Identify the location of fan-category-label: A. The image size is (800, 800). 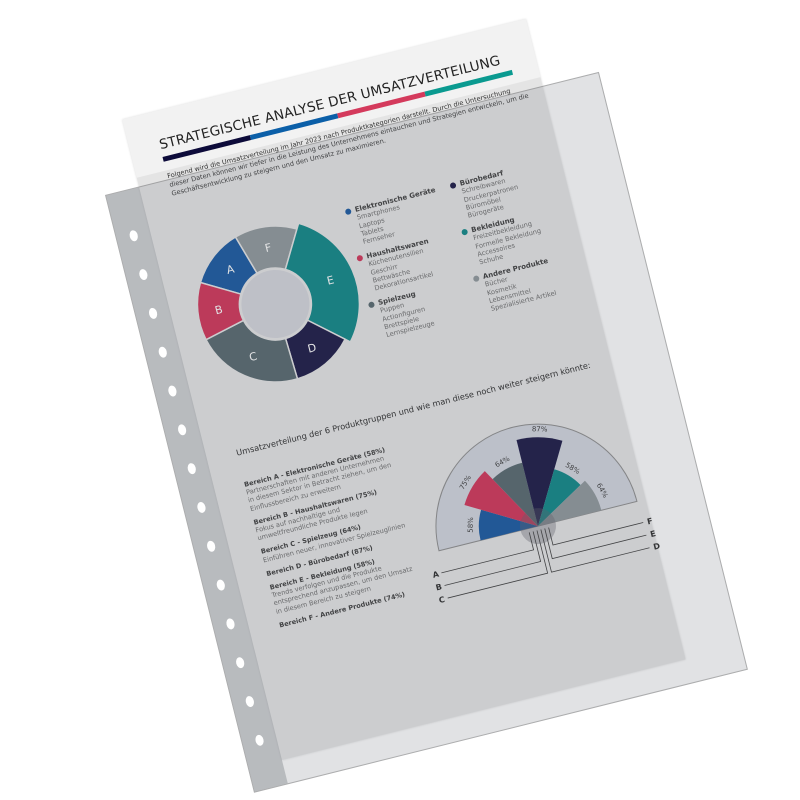
(436, 574).